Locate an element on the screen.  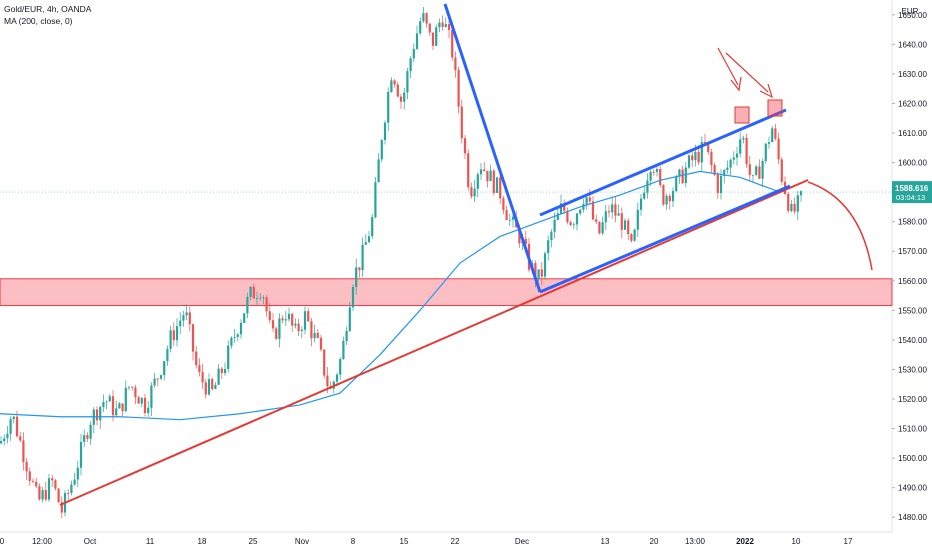
y-tick-label: 1550.00 is located at coordinates (912, 310).